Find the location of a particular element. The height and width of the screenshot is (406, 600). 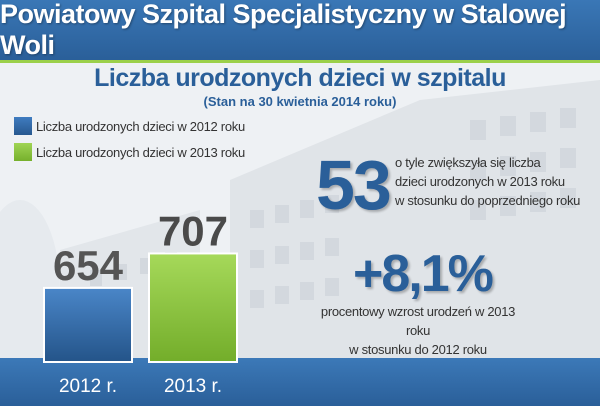

difference-line-3: w stosunku do poprzedniego roku is located at coordinates (488, 200).